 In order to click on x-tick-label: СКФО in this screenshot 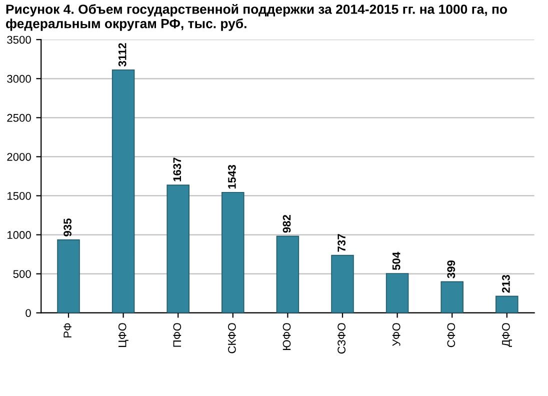, I will do `click(232, 338)`.